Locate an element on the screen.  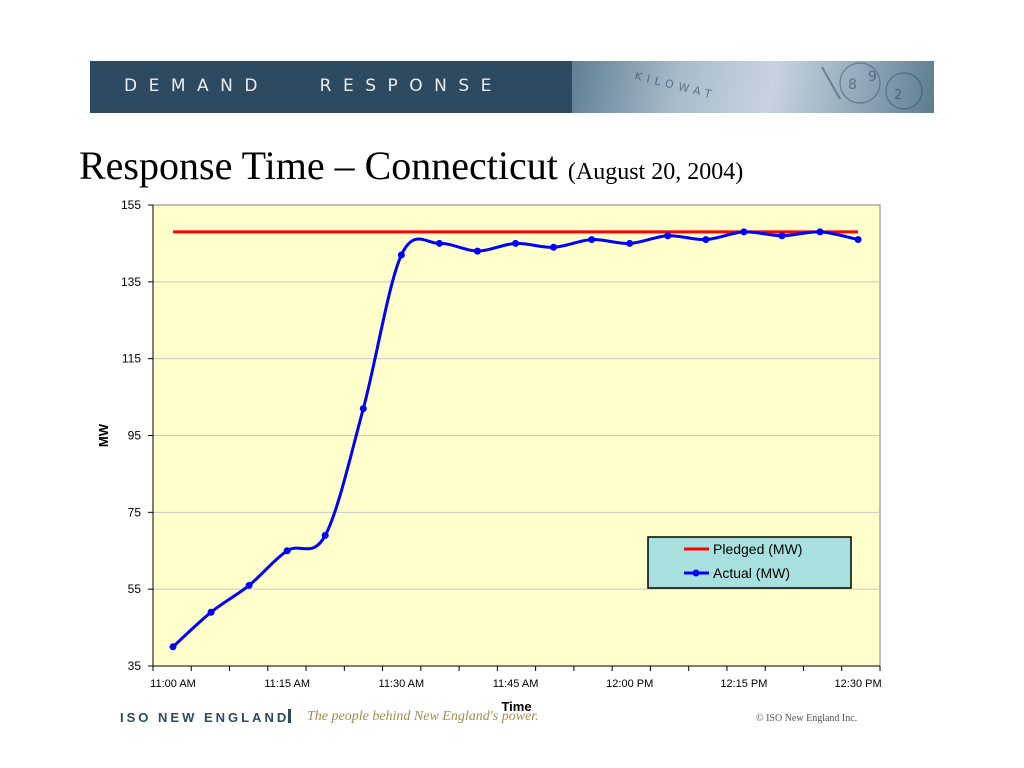
x-tick-label: 11:45 AM is located at coordinates (516, 684).